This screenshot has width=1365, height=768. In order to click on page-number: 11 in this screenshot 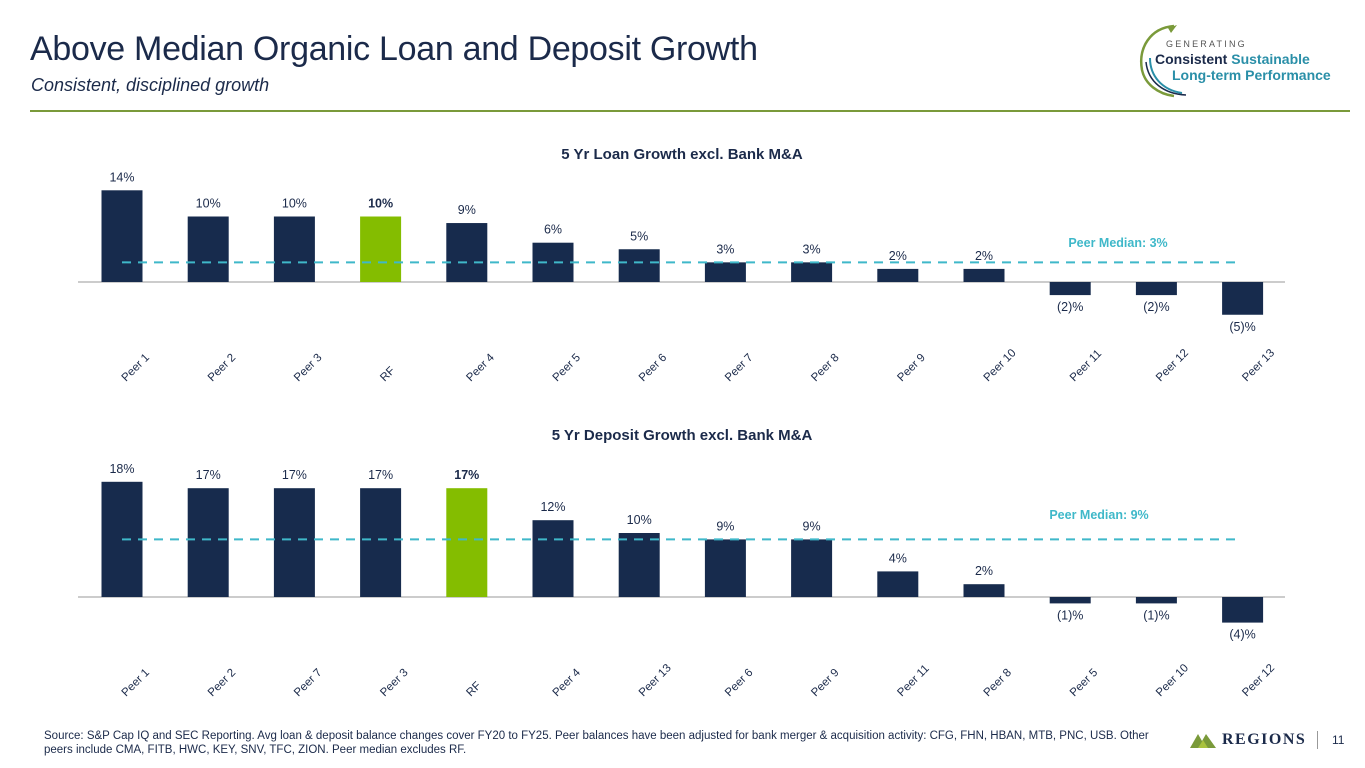, I will do `click(1338, 740)`.